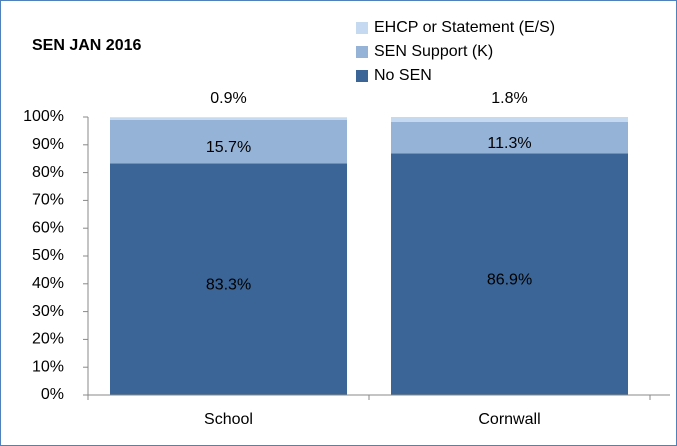  Describe the element at coordinates (509, 419) in the screenshot. I see `x-tick-label: Cornwall` at that location.